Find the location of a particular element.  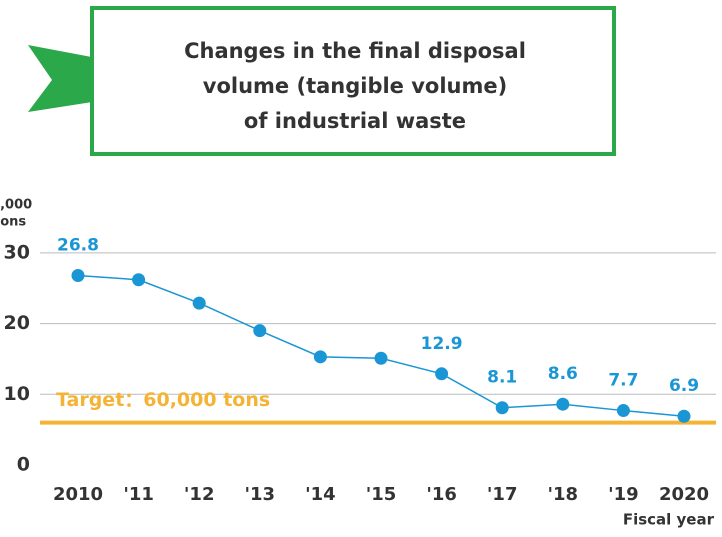

chart-title: Changes in the final disposal is located at coordinates (355, 51).